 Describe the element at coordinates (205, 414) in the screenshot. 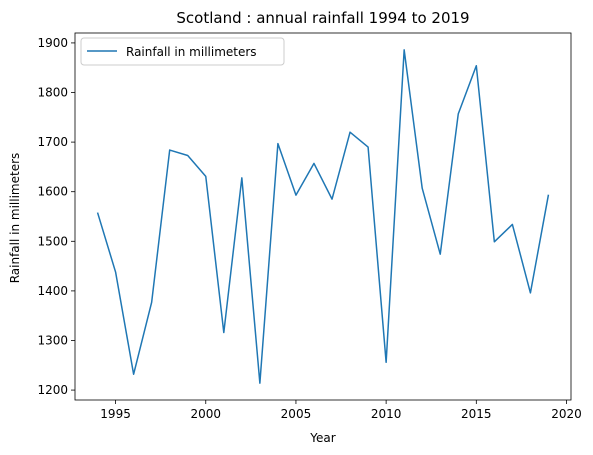

I see `x-tick-label: 2000` at that location.